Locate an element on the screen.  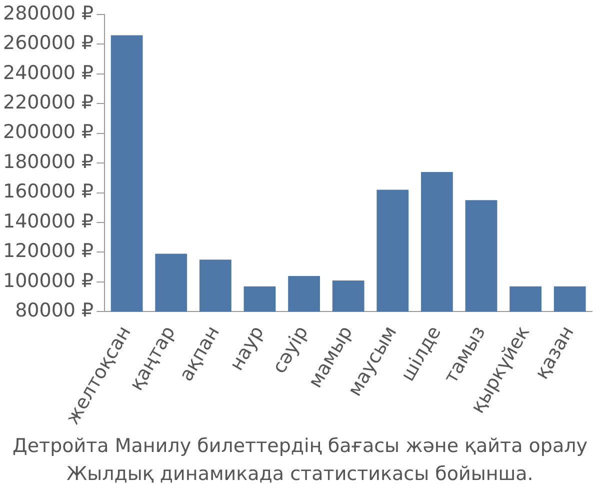
y-tick-label: 260000 ₽ is located at coordinates (48, 43).